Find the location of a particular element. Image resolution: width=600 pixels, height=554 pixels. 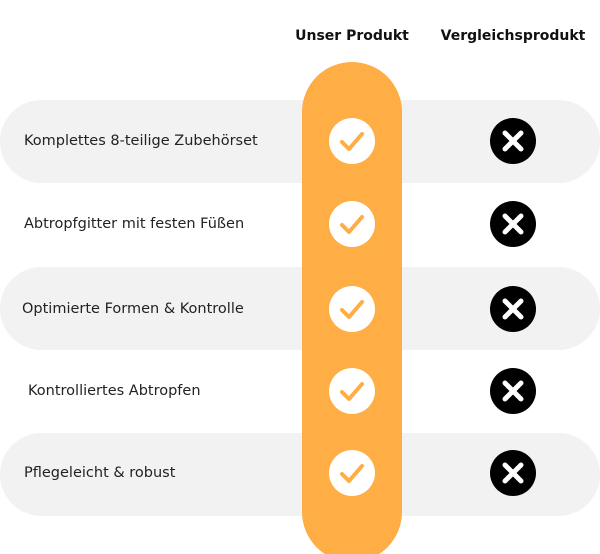

header-comparison-product: Vergleichsprodukt is located at coordinates (513, 36).